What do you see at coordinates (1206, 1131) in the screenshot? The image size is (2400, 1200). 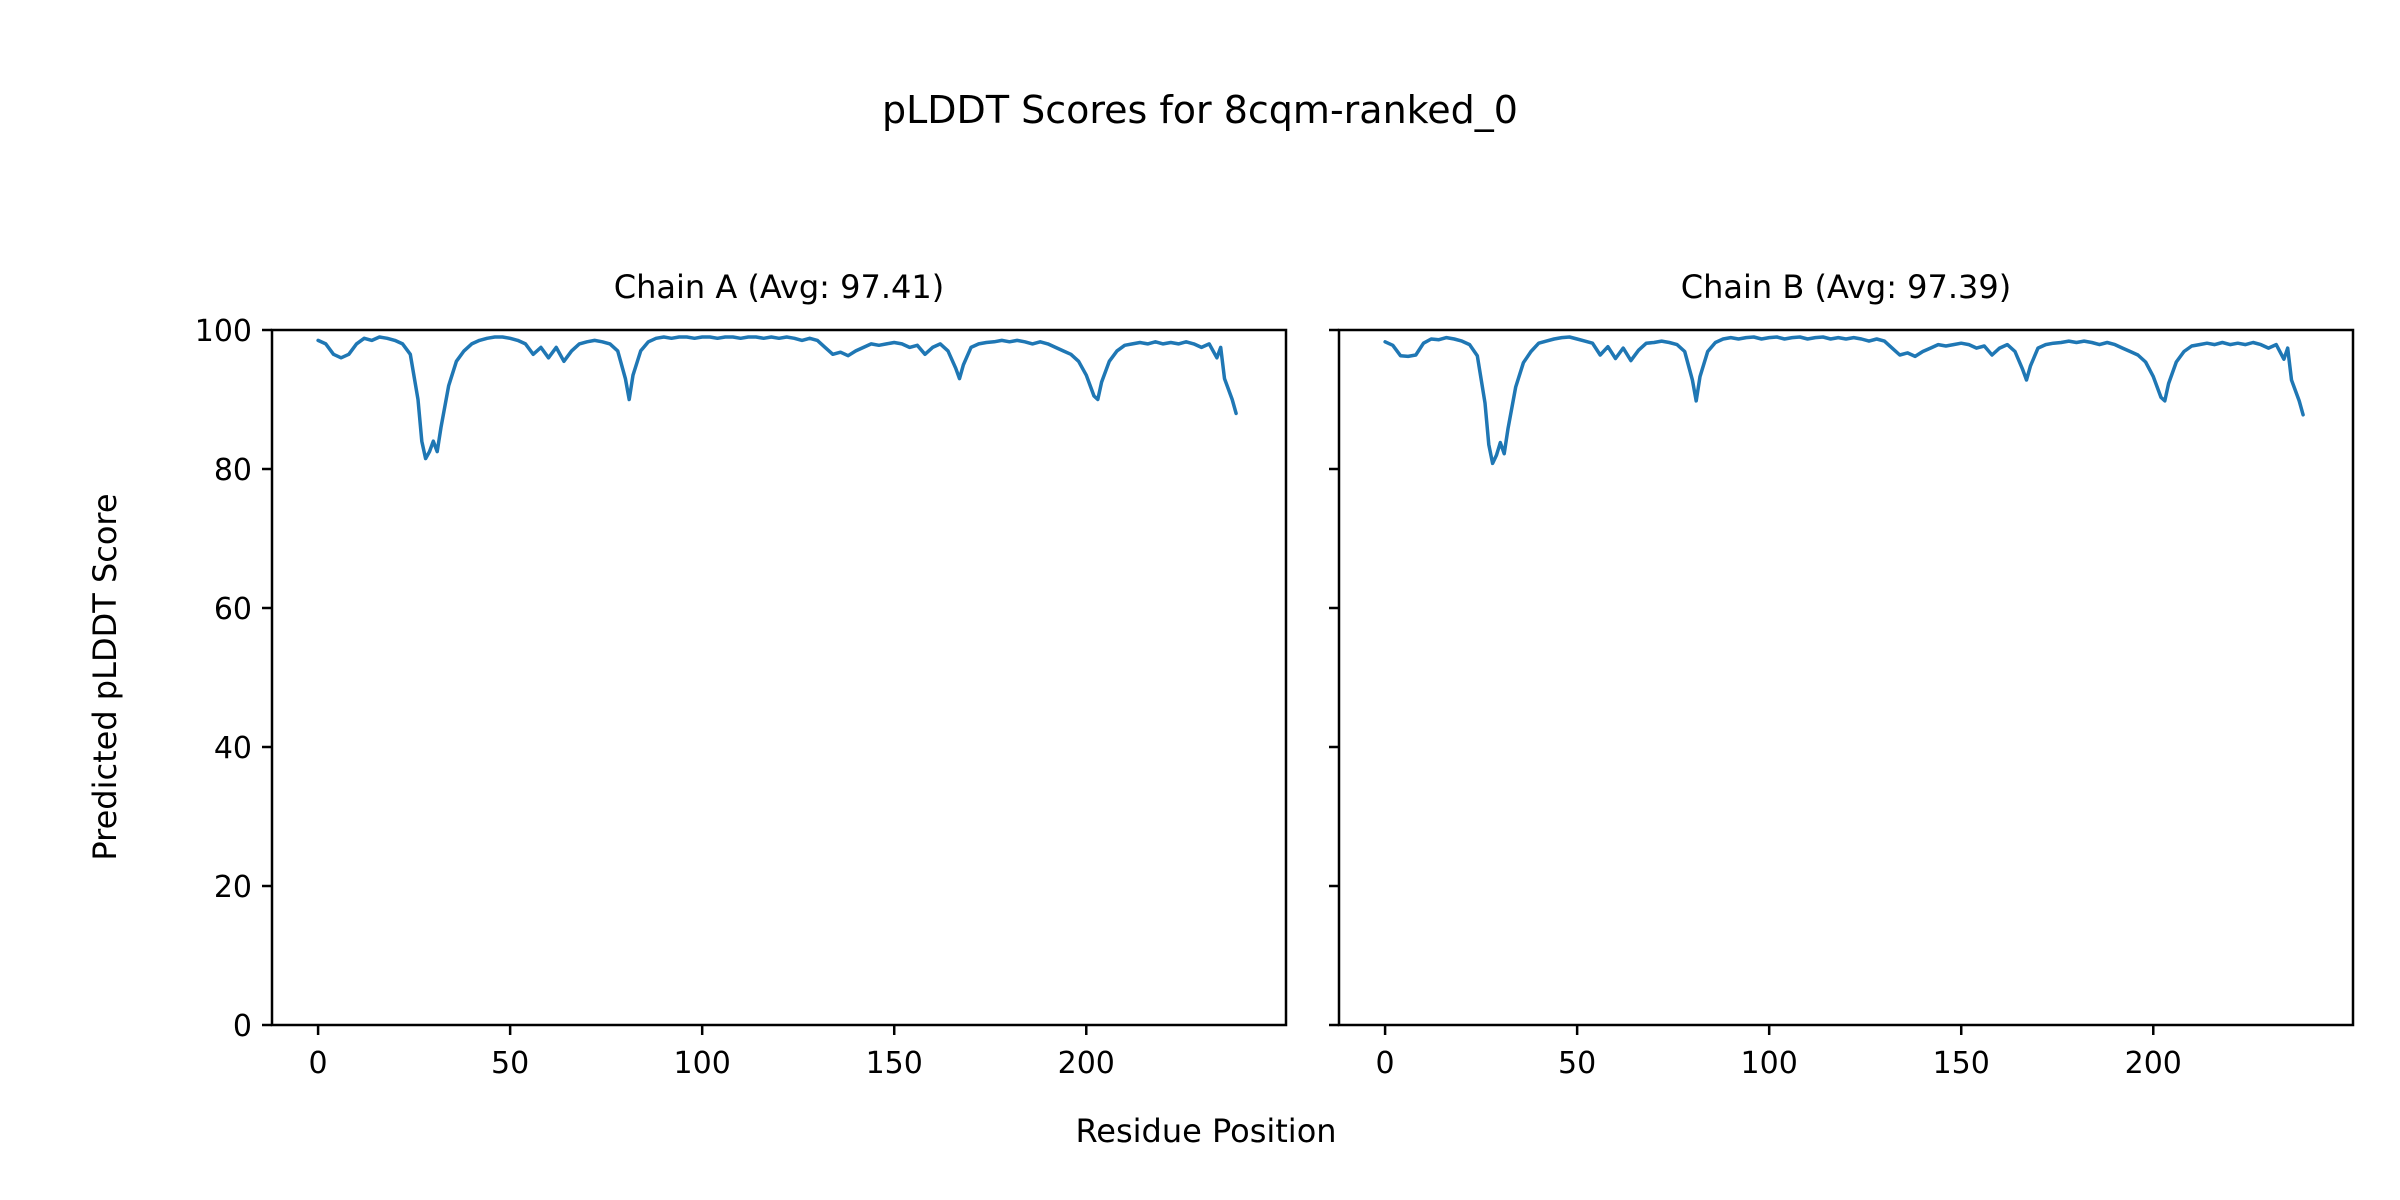 I see `x-axis-label: Residue Position` at bounding box center [1206, 1131].